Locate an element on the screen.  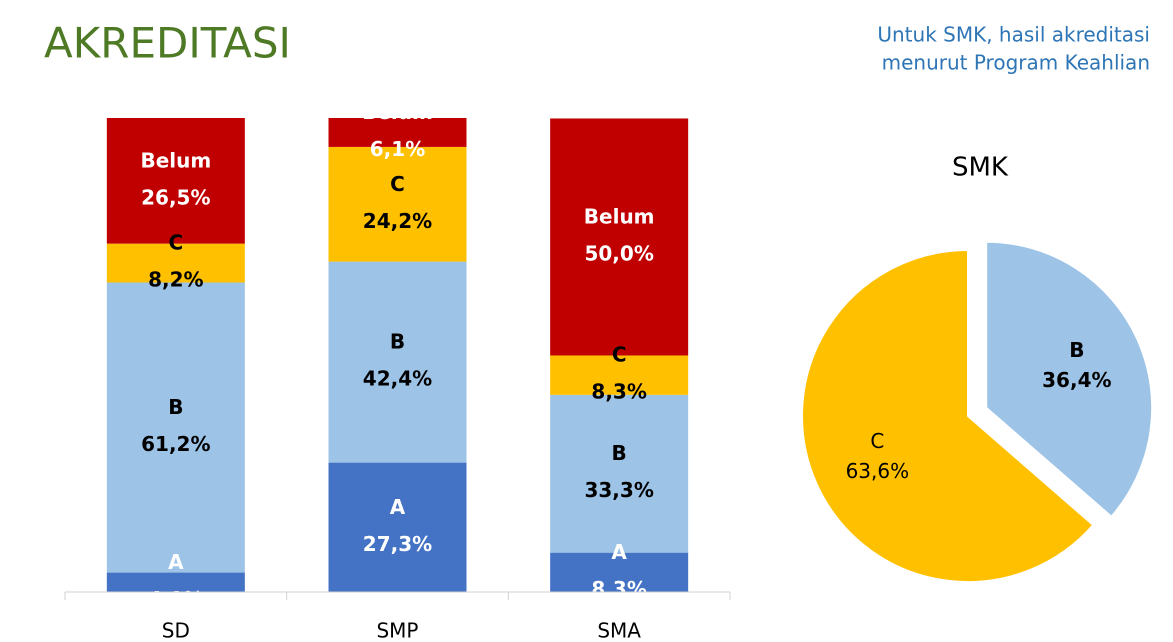
note-line: Untuk SMK, hasil akreditasi is located at coordinates (1013, 35).